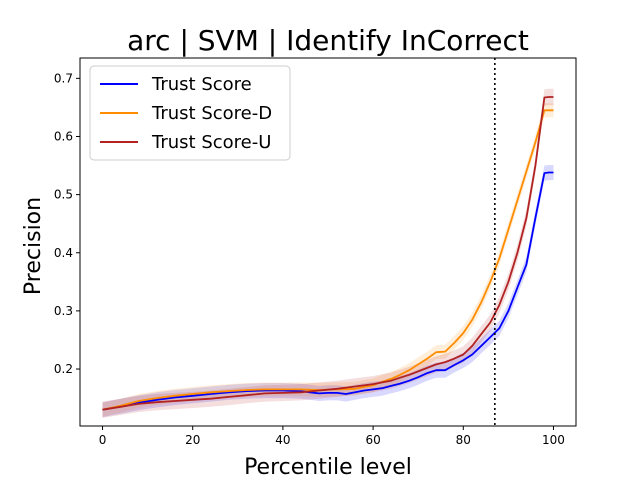 The width and height of the screenshot is (640, 480). Describe the element at coordinates (463, 440) in the screenshot. I see `x-tick-label: 80` at that location.